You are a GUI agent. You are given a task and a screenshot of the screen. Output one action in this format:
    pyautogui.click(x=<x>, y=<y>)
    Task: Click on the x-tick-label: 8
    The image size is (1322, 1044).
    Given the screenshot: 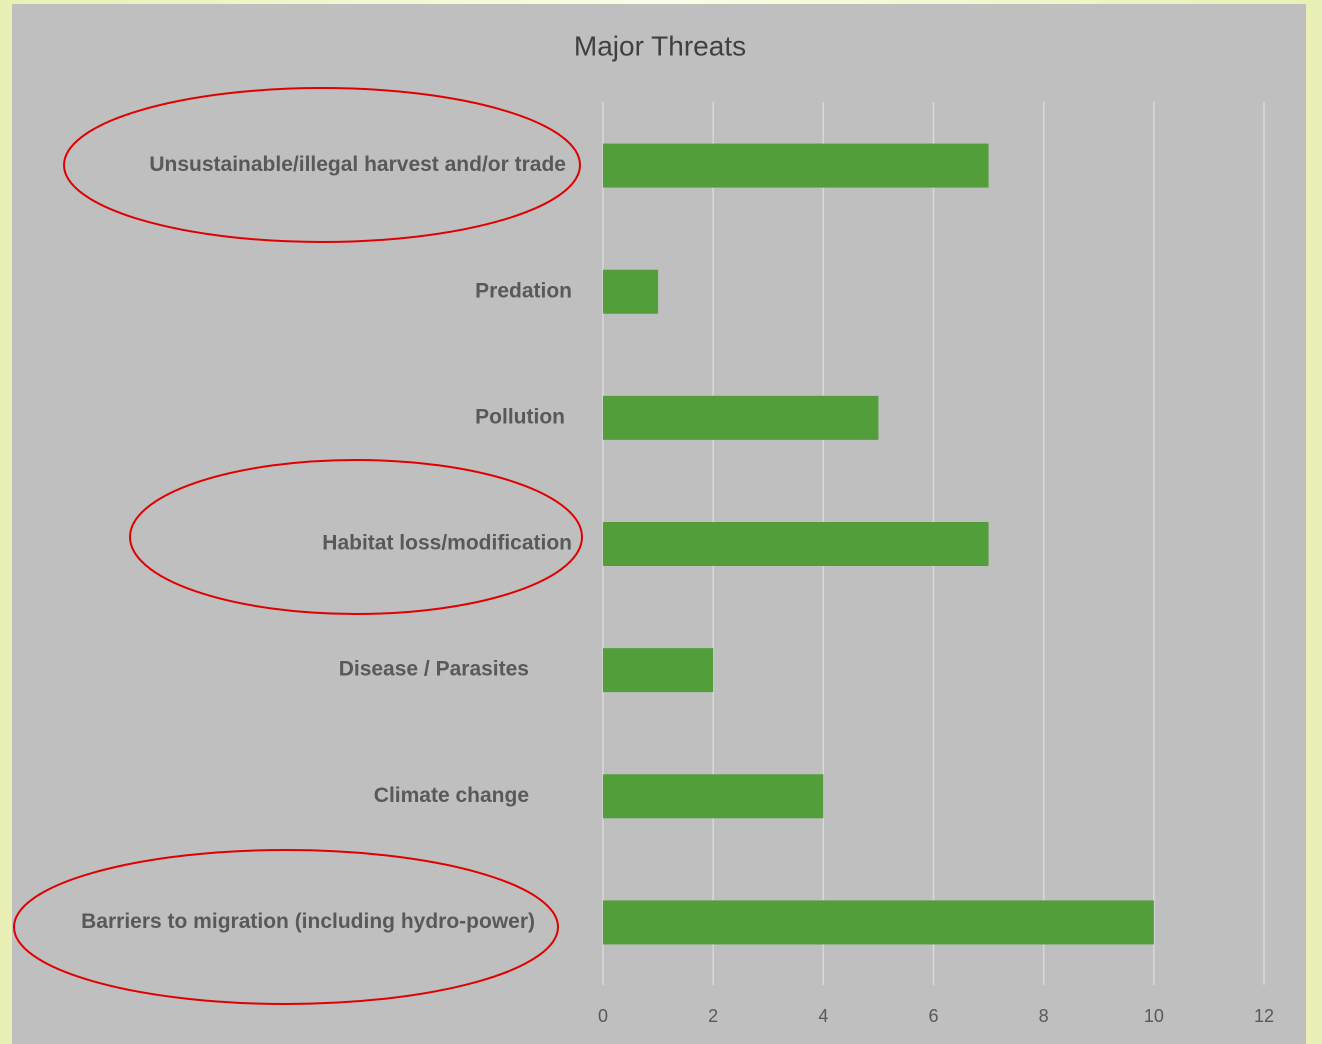 What is the action you would take?
    pyautogui.click(x=1044, y=1016)
    